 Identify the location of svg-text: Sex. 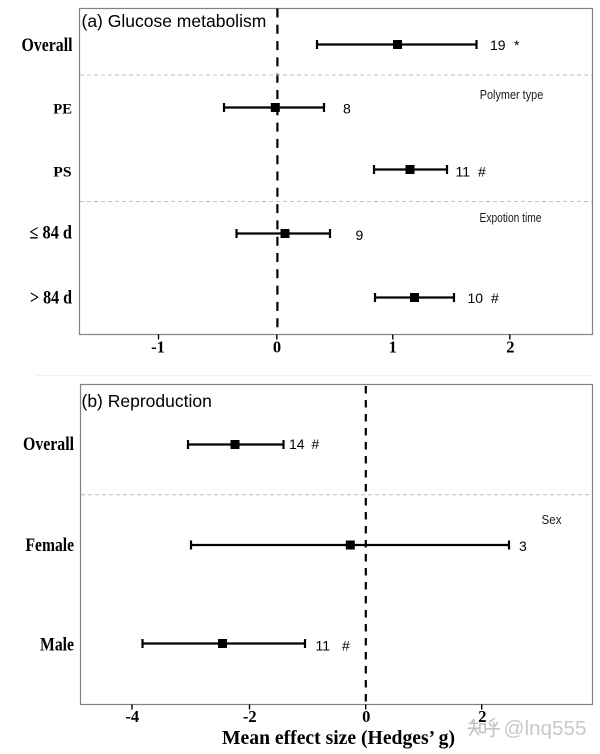
(552, 520).